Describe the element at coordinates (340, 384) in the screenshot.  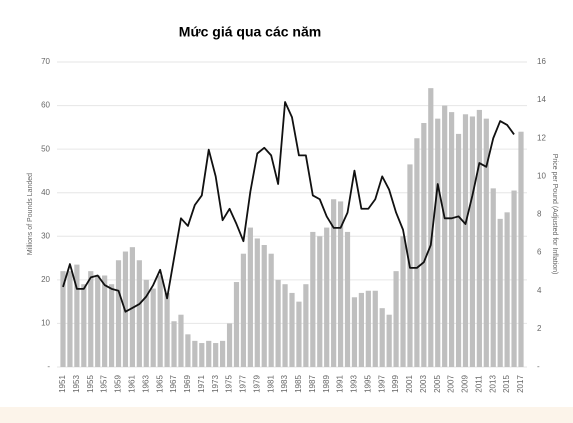
I see `x-tick-label: 1991` at that location.